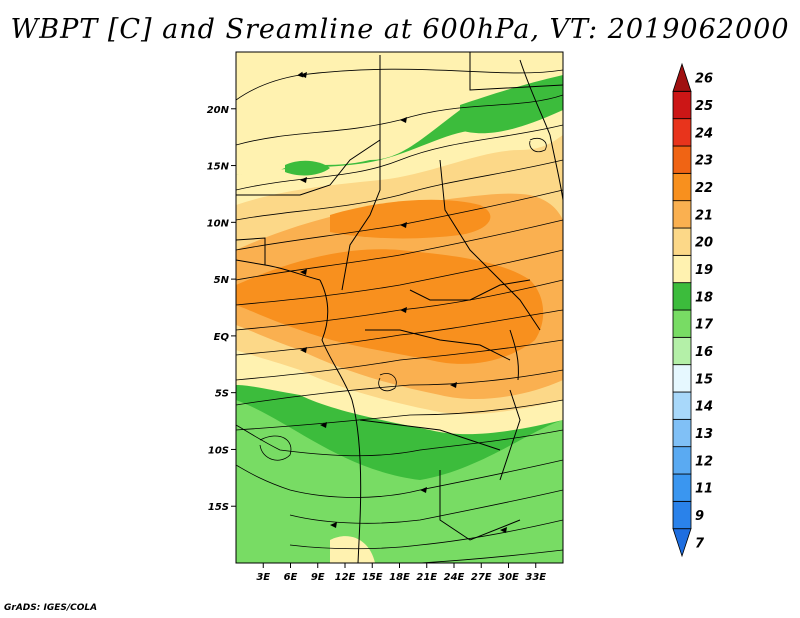 The height and width of the screenshot is (618, 800). Describe the element at coordinates (222, 394) in the screenshot. I see `lat-tick-label: 5S` at that location.